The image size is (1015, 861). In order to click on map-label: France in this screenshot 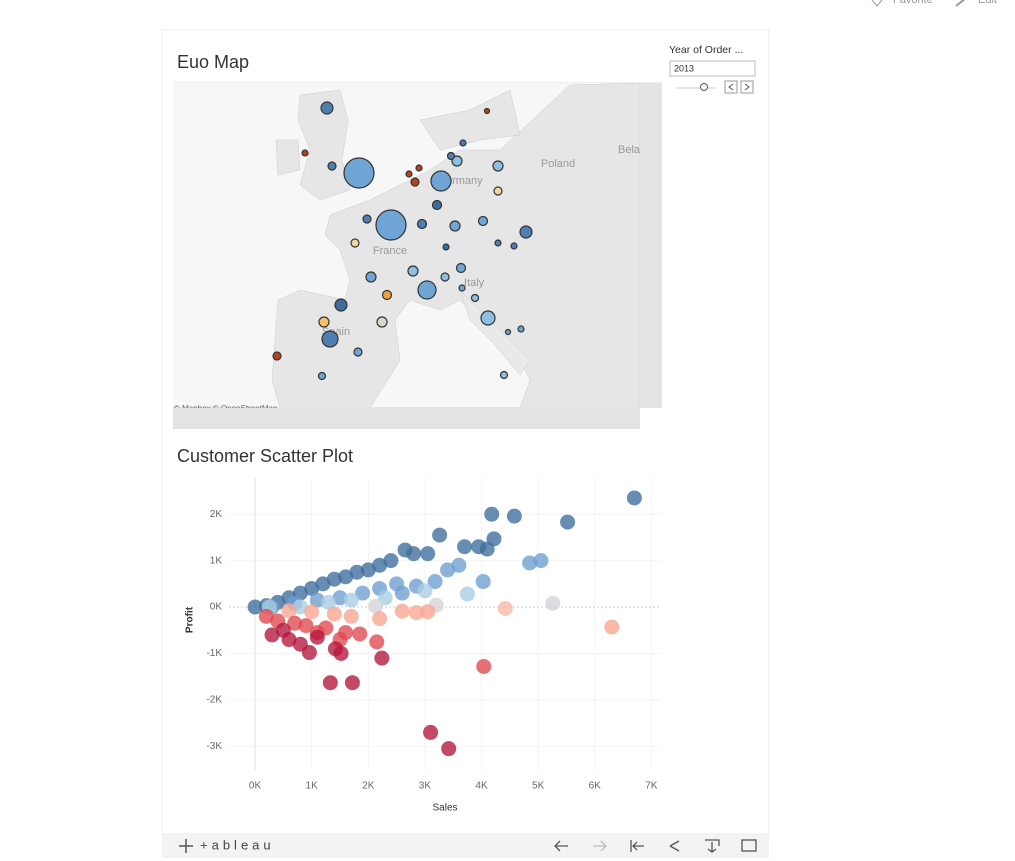, I will do `click(390, 251)`.